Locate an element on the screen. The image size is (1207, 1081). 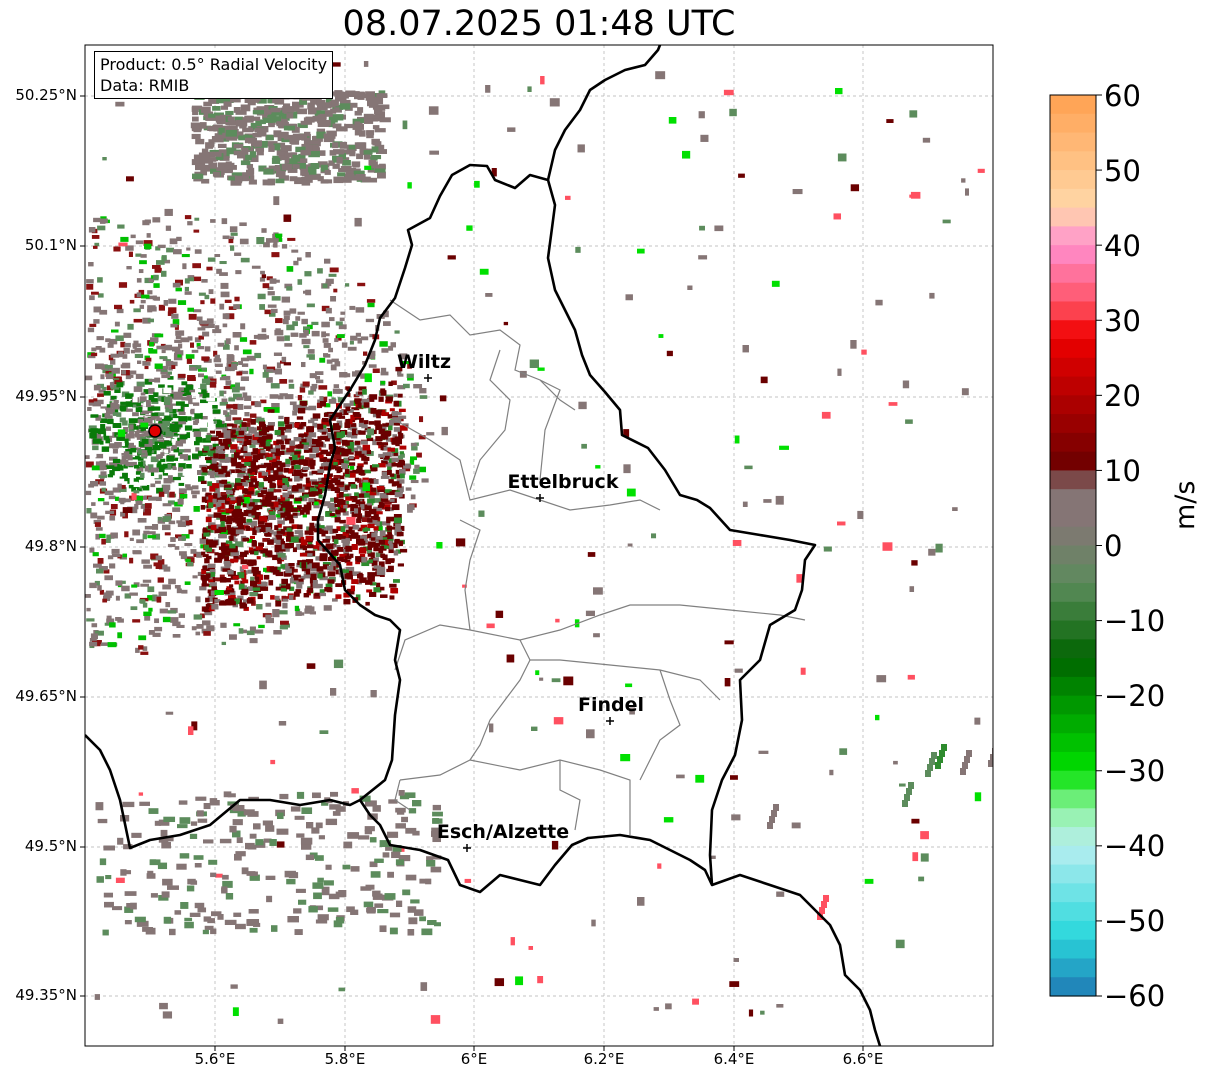
colorbar-ticks is located at coordinates (1099, 545).